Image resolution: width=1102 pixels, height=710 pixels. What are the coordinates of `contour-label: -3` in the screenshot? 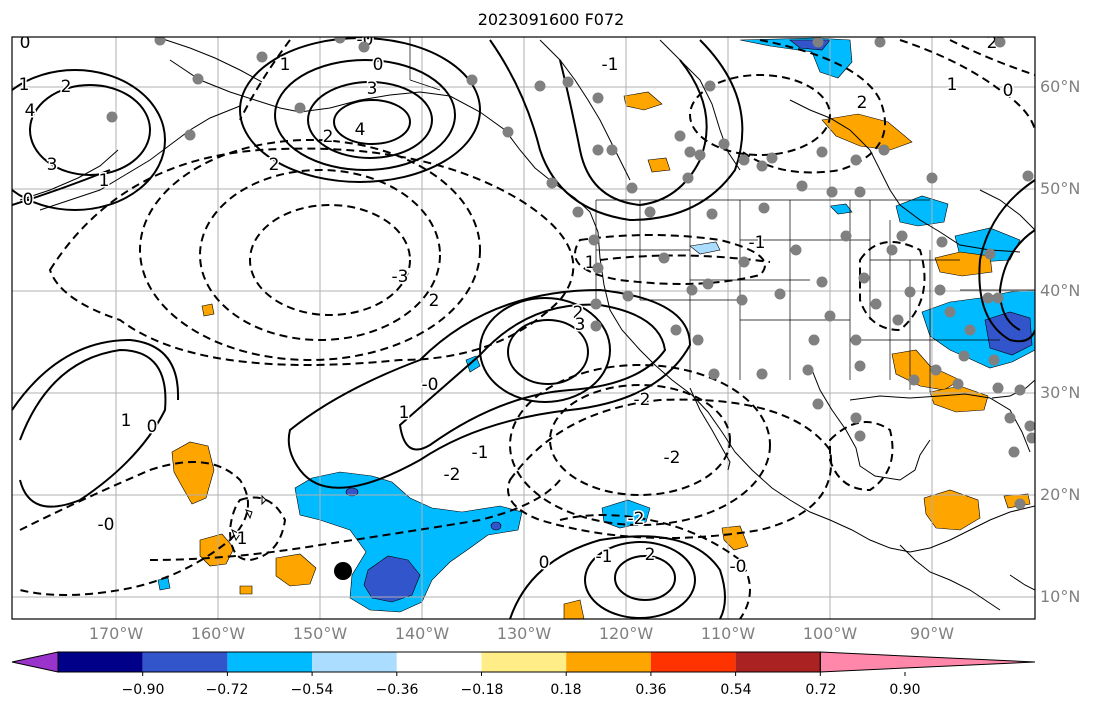 It's located at (400, 277).